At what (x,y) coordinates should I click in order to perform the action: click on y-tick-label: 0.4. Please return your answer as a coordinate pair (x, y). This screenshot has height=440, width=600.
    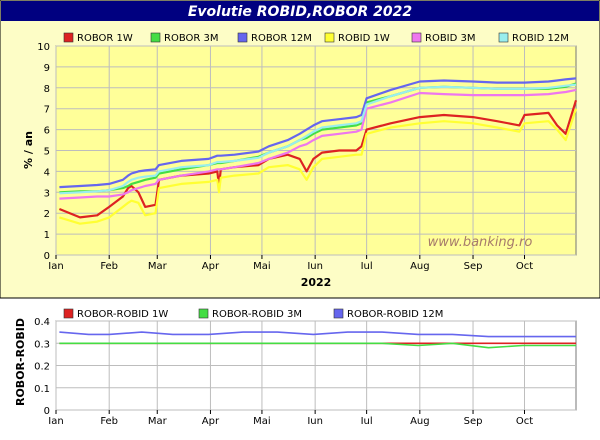
    Looking at the image, I should click on (42, 322).